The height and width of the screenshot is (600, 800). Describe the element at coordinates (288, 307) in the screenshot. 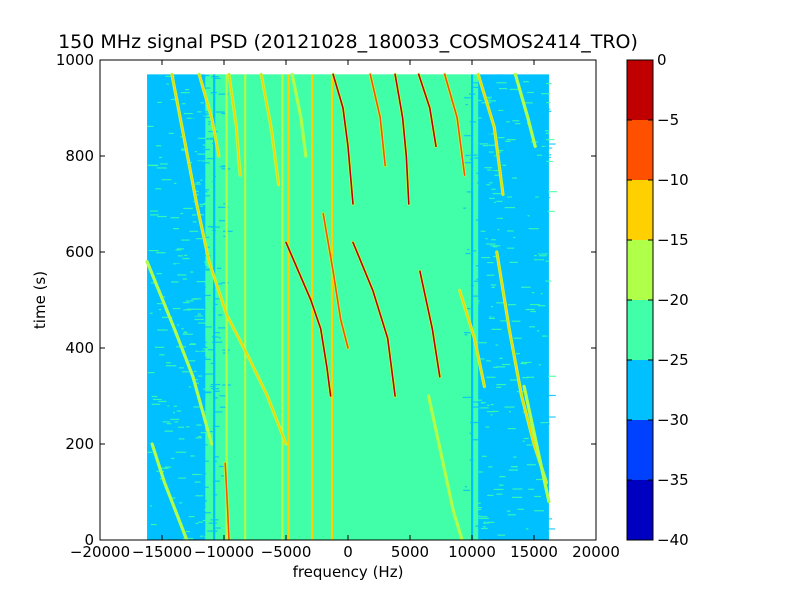

I see `heatmap-vertical-line` at that location.